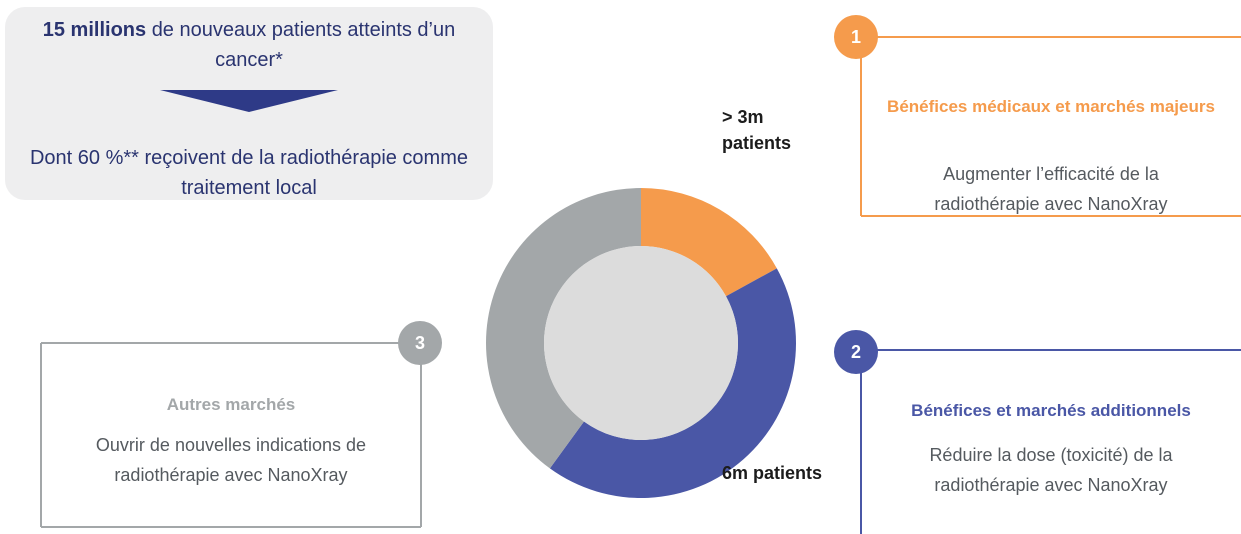  Describe the element at coordinates (249, 101) in the screenshot. I see `arrow-down` at that location.